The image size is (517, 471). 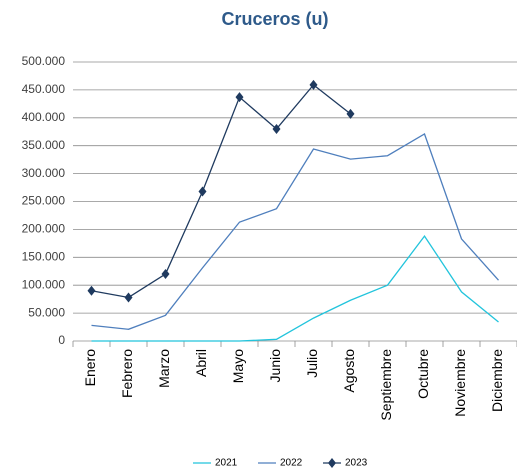 I want to click on x-tick-label: Diciembre, so click(x=497, y=380).